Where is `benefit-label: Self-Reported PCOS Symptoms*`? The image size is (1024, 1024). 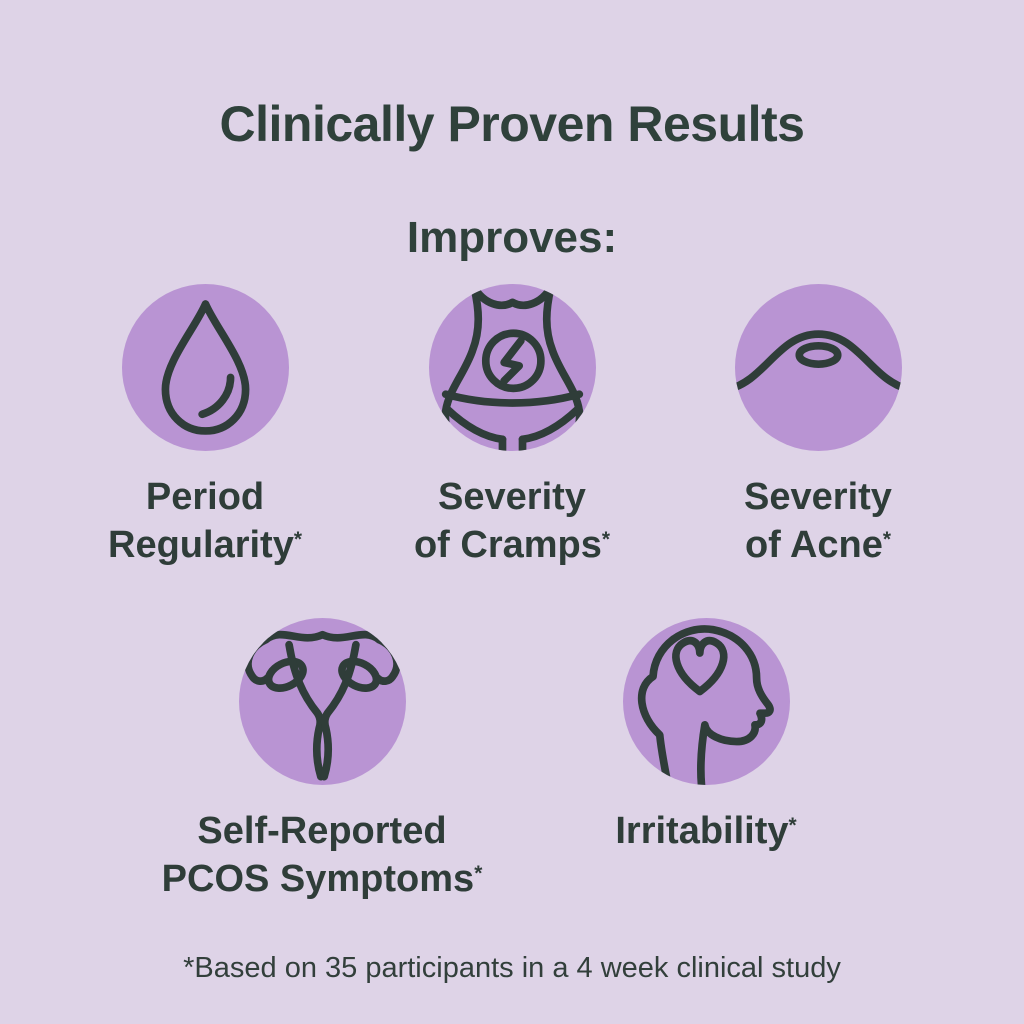 benefit-label: Self-Reported PCOS Symptoms* is located at coordinates (322, 858).